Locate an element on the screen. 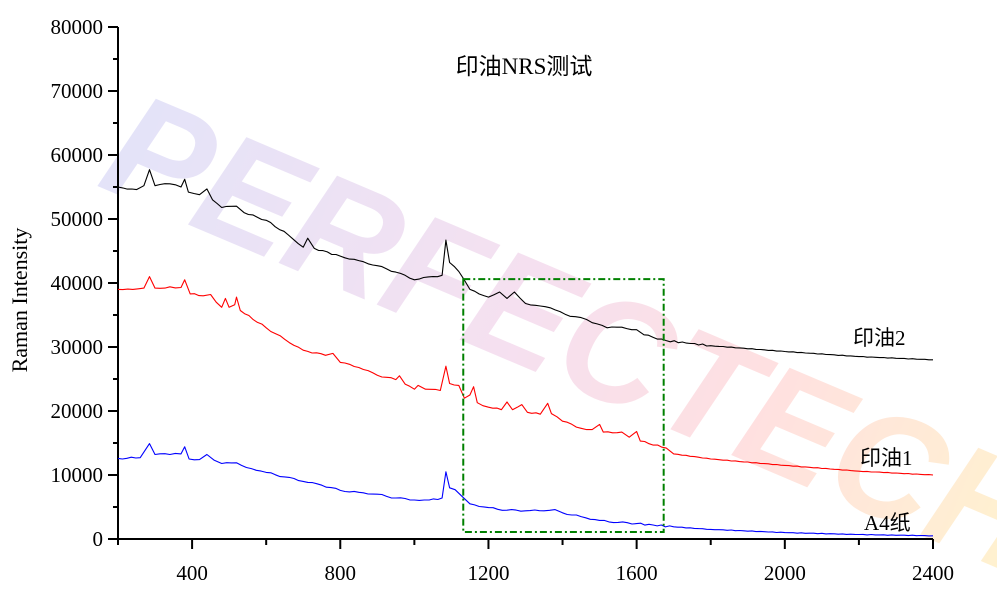  chart-title: 印油NRS测试 is located at coordinates (524, 66).